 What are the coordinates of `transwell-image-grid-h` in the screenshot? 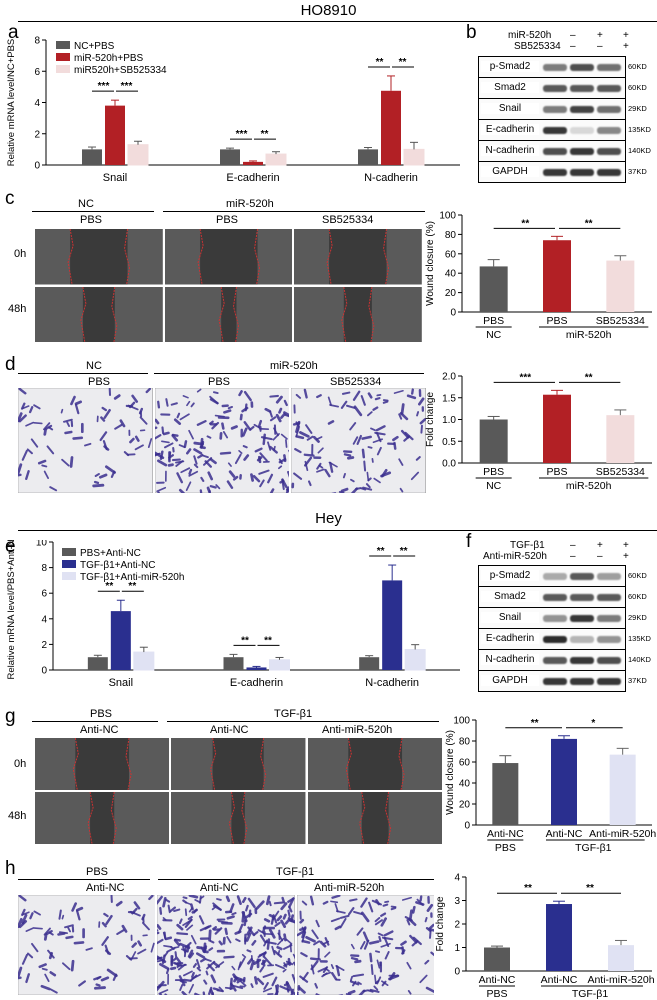 It's located at (226, 945).